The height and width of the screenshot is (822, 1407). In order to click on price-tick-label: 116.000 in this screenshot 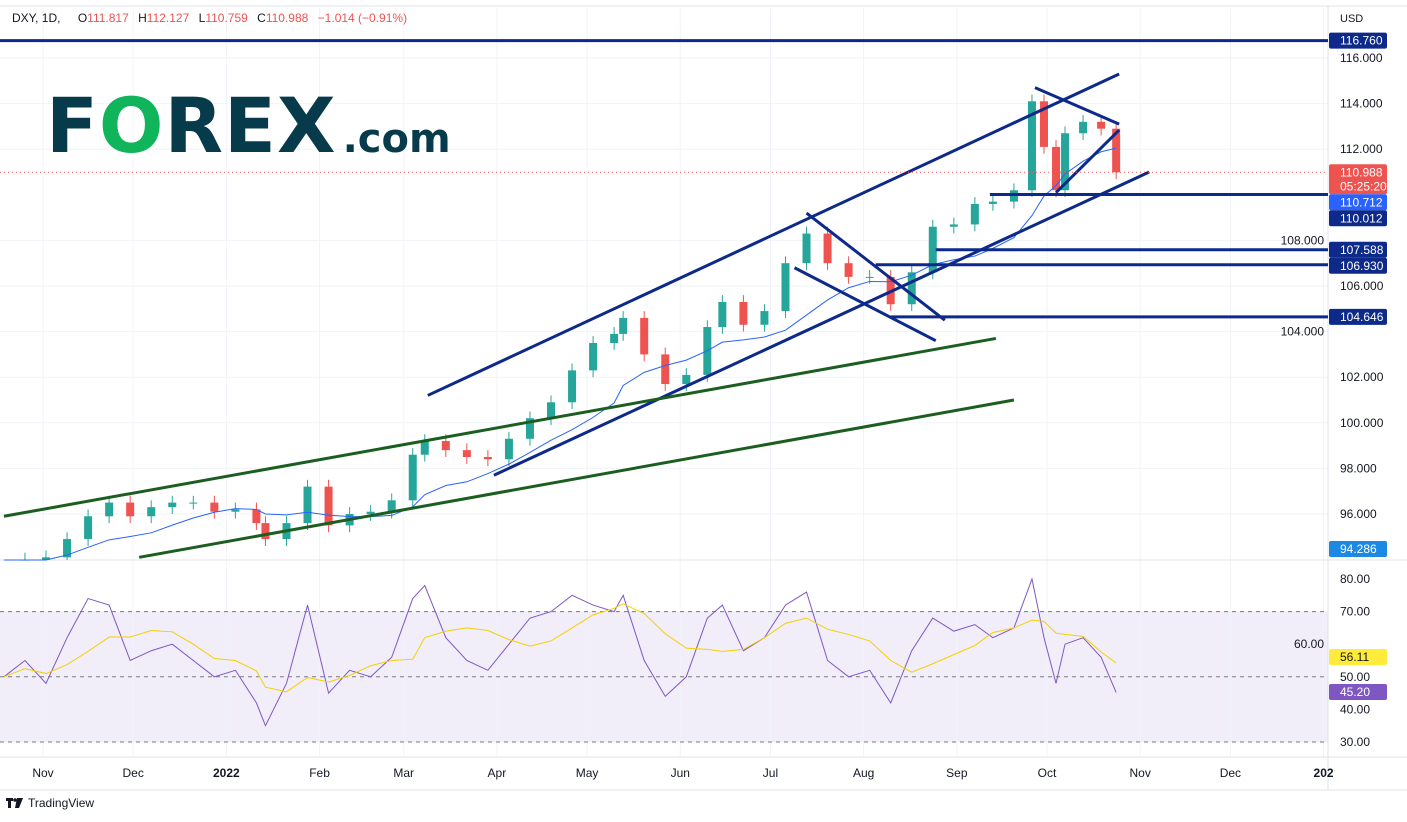, I will do `click(1361, 58)`.